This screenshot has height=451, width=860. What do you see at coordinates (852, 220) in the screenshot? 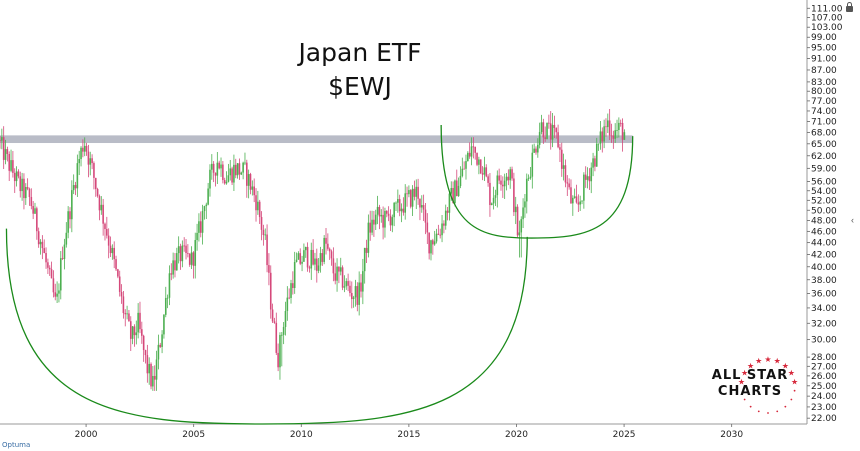
I see `collapse-chevron-icon: ‹` at bounding box center [852, 220].